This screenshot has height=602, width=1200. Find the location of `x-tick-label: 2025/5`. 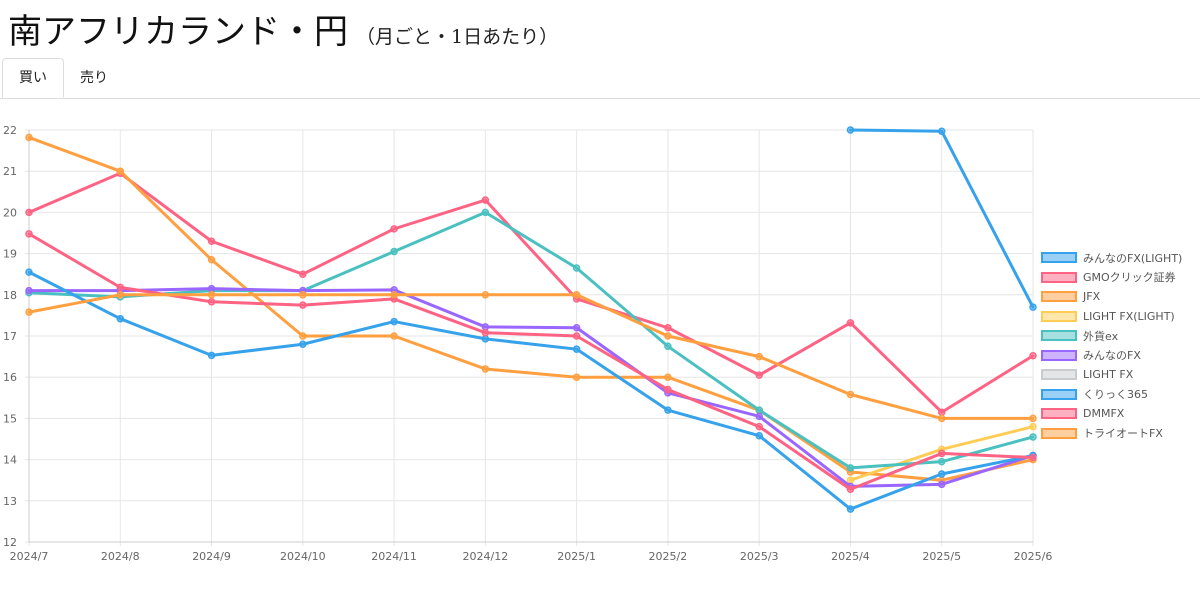

x-tick-label: 2025/5 is located at coordinates (941, 556).